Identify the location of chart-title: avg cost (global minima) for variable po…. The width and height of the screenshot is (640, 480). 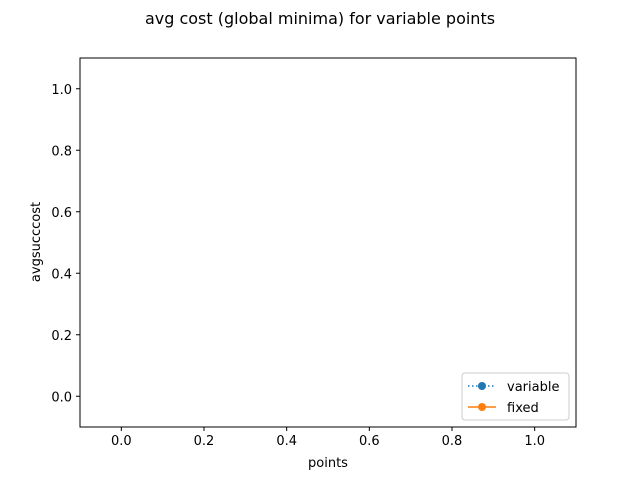
(320, 18).